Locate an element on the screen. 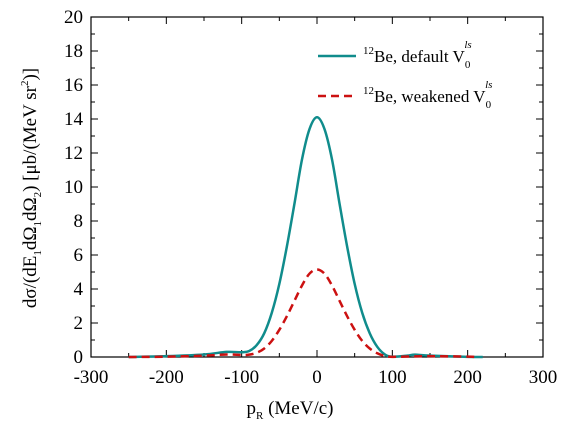 The image size is (561, 424). x-tick-label: -300 is located at coordinates (91, 377).